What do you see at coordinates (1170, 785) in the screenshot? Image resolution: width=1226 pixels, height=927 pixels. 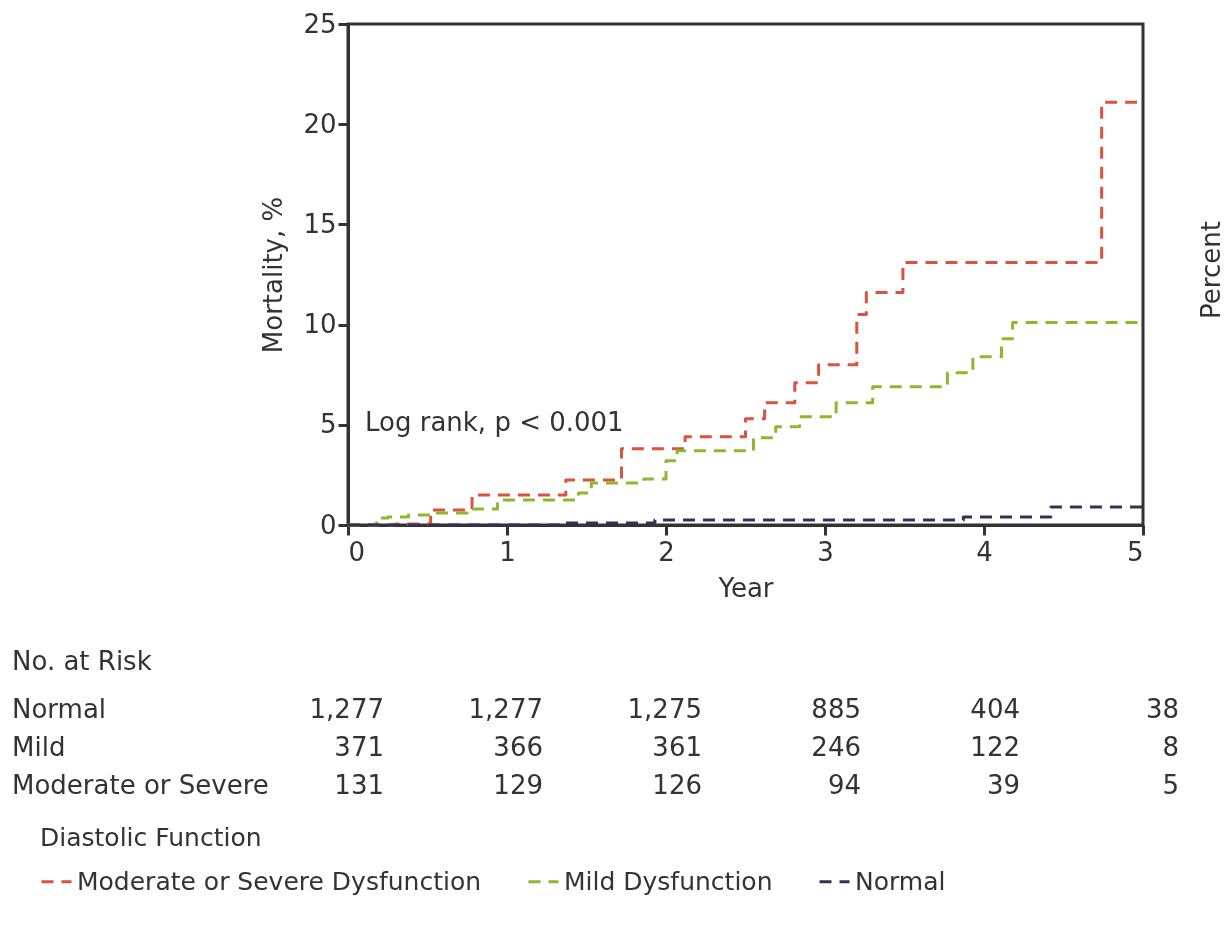 I see `text: 5` at bounding box center [1170, 785].